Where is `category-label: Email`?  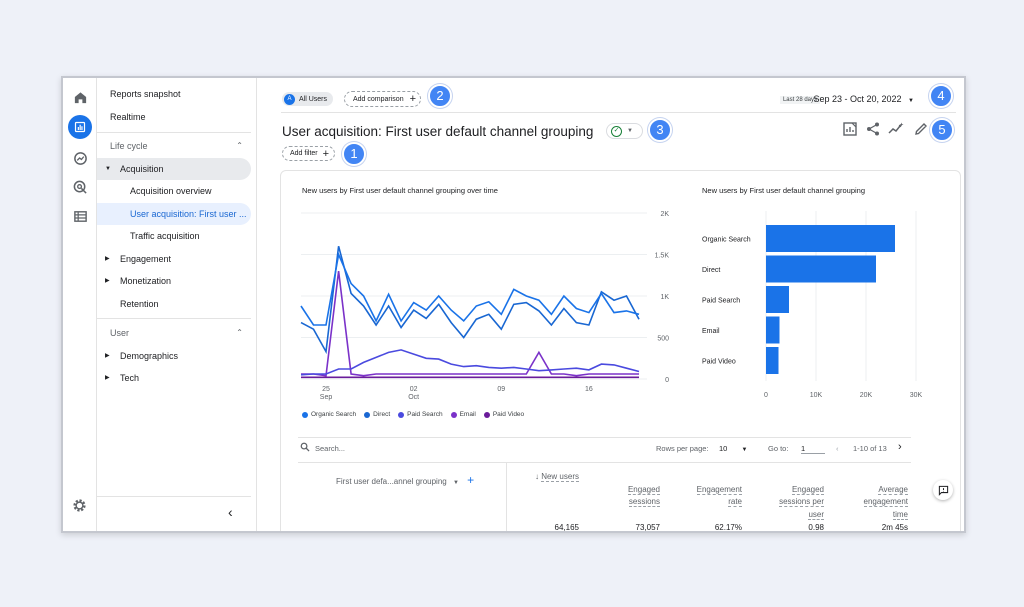 category-label: Email is located at coordinates (711, 331).